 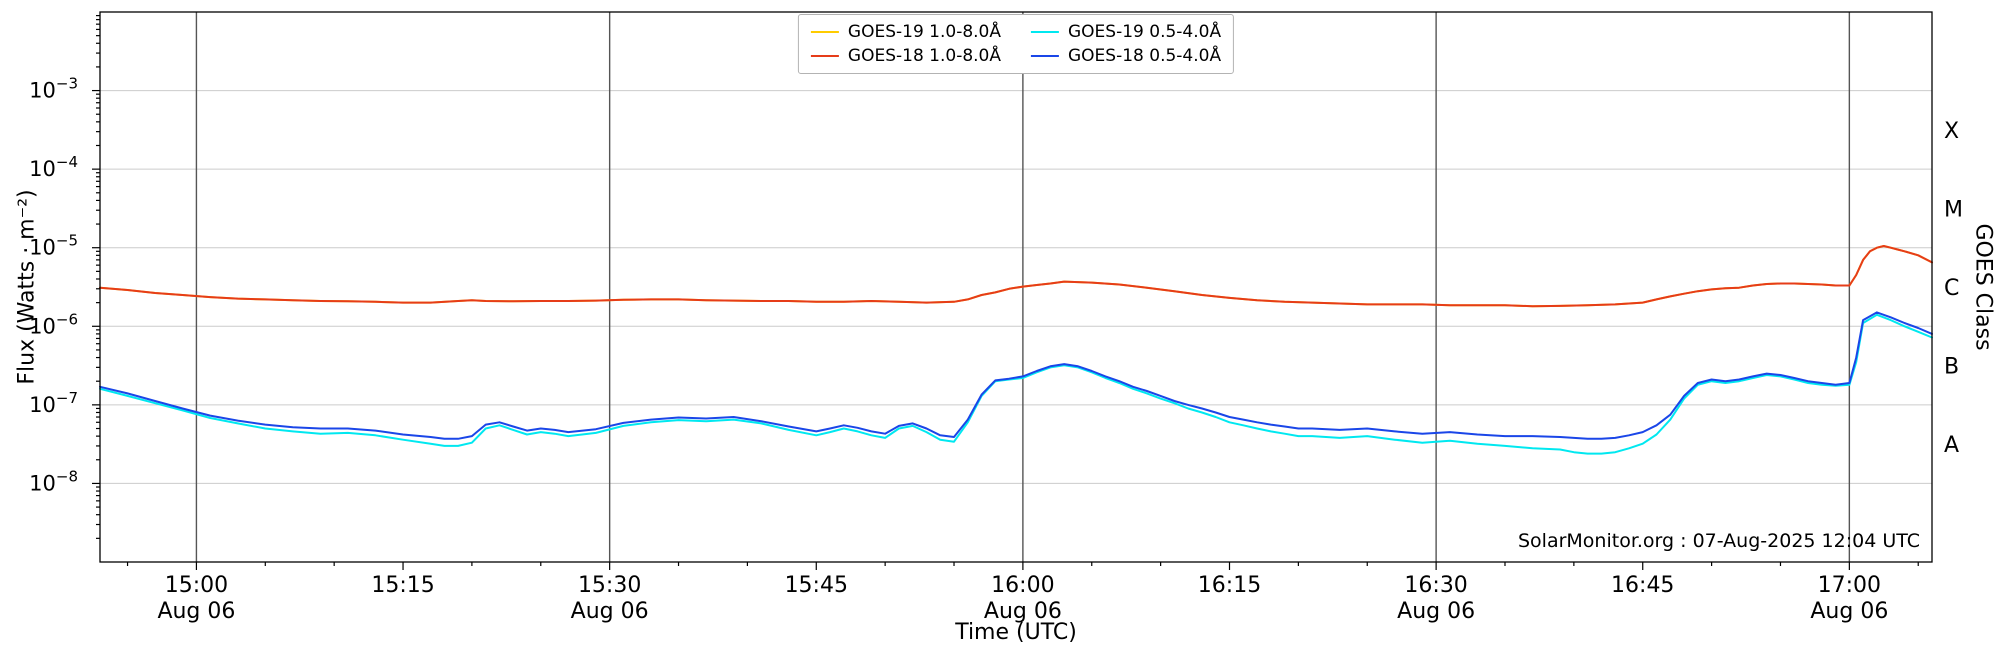 I want to click on goes-class-letters: X M C B A, so click(x=1953, y=288).